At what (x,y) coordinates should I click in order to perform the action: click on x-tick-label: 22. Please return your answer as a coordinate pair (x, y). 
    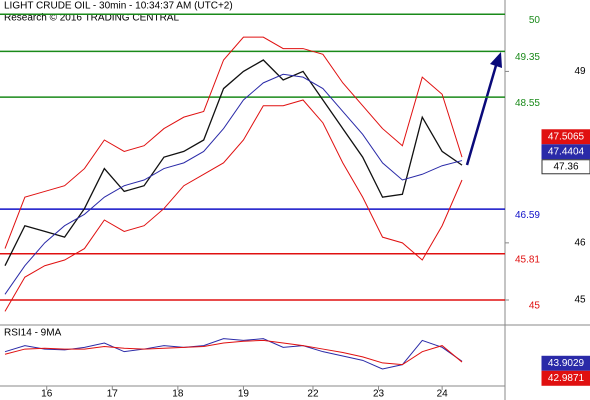
    Looking at the image, I should click on (313, 394).